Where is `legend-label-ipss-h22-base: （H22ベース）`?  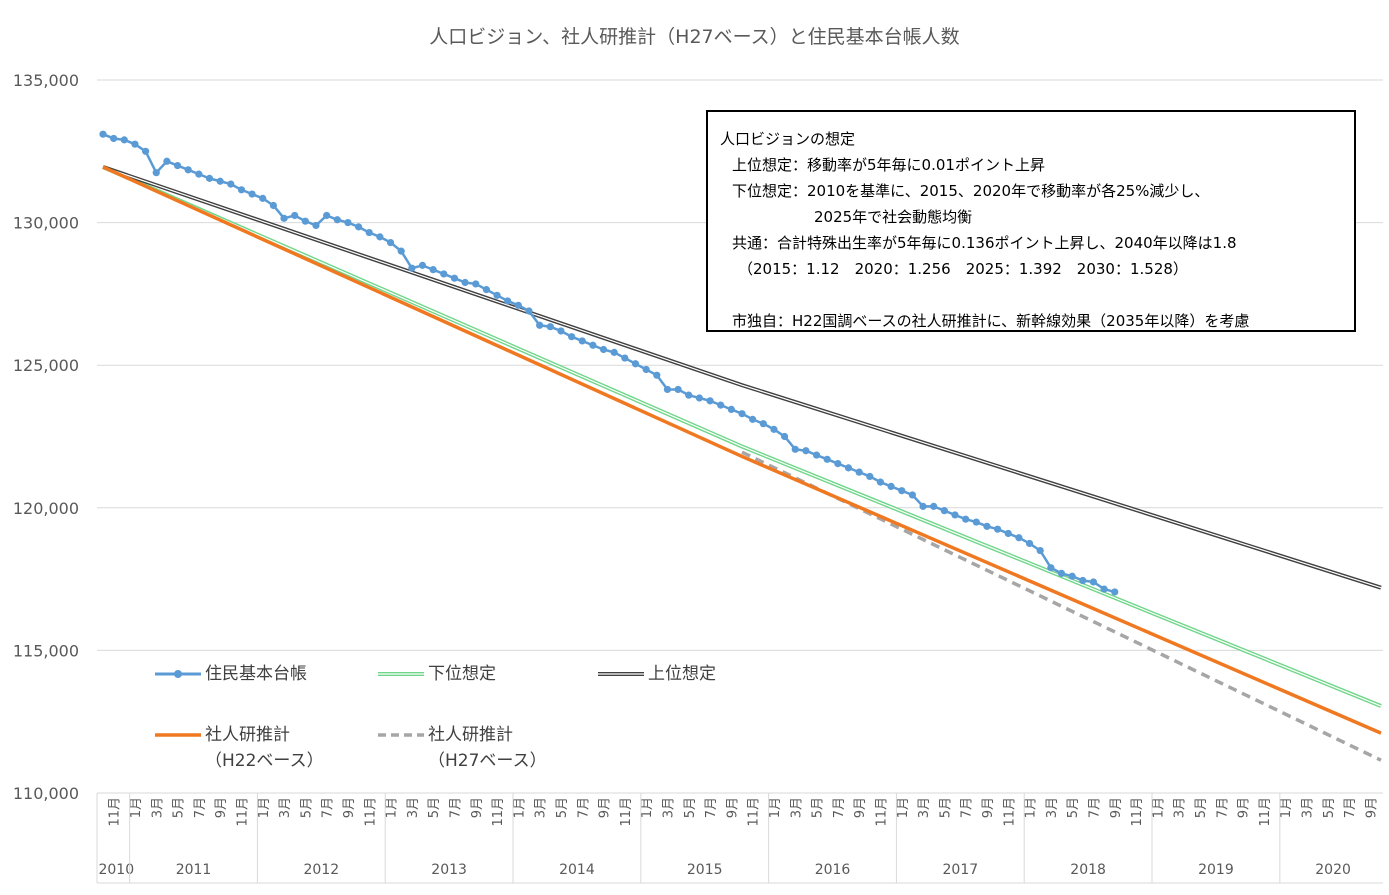 legend-label-ipss-h22-base: （H22ベース） is located at coordinates (264, 761).